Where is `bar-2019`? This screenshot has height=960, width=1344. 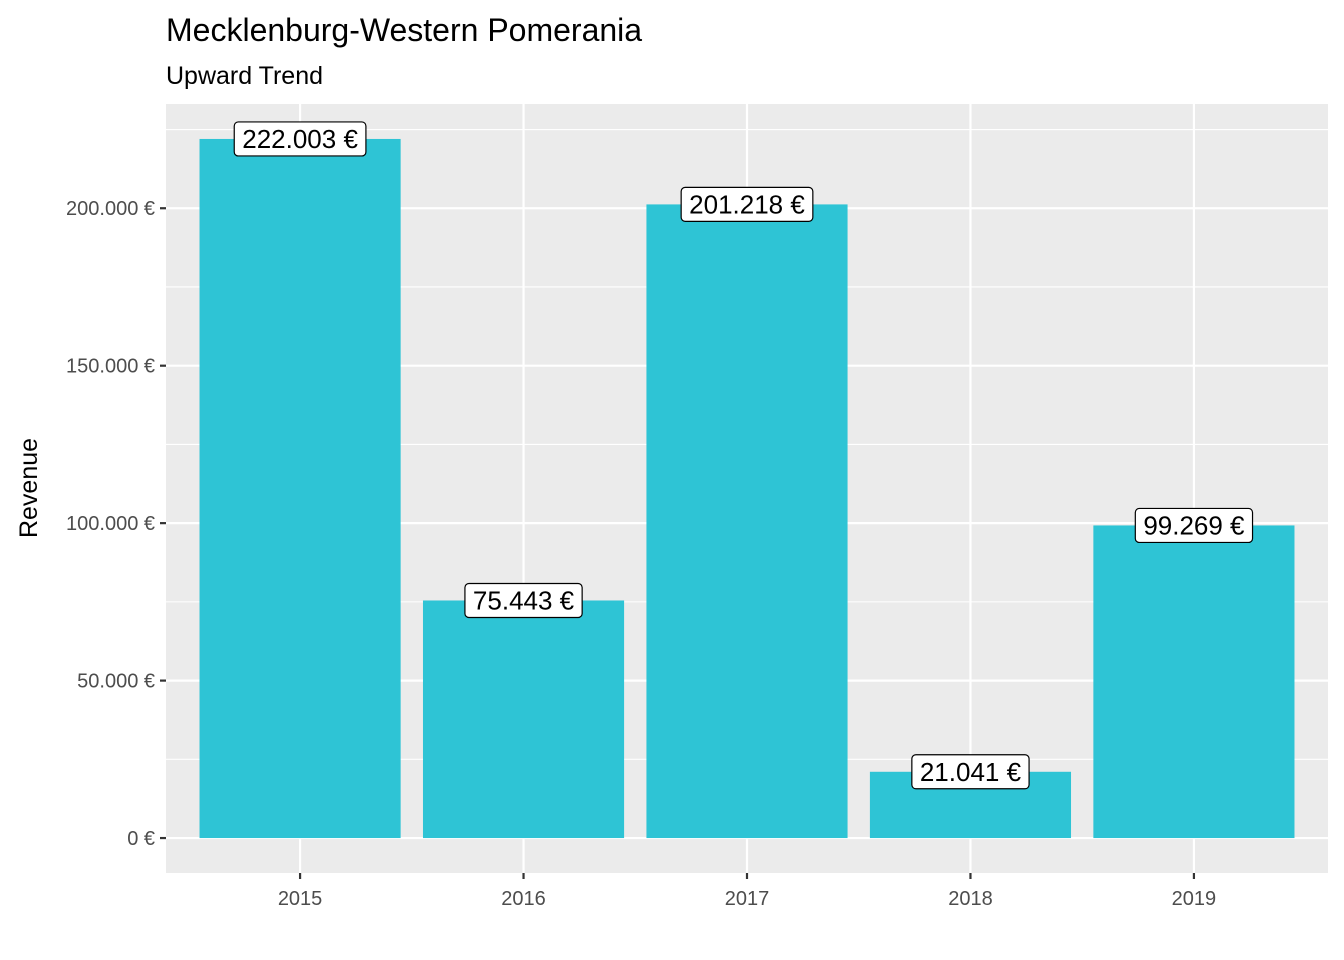
bar-2019 is located at coordinates (1194, 682).